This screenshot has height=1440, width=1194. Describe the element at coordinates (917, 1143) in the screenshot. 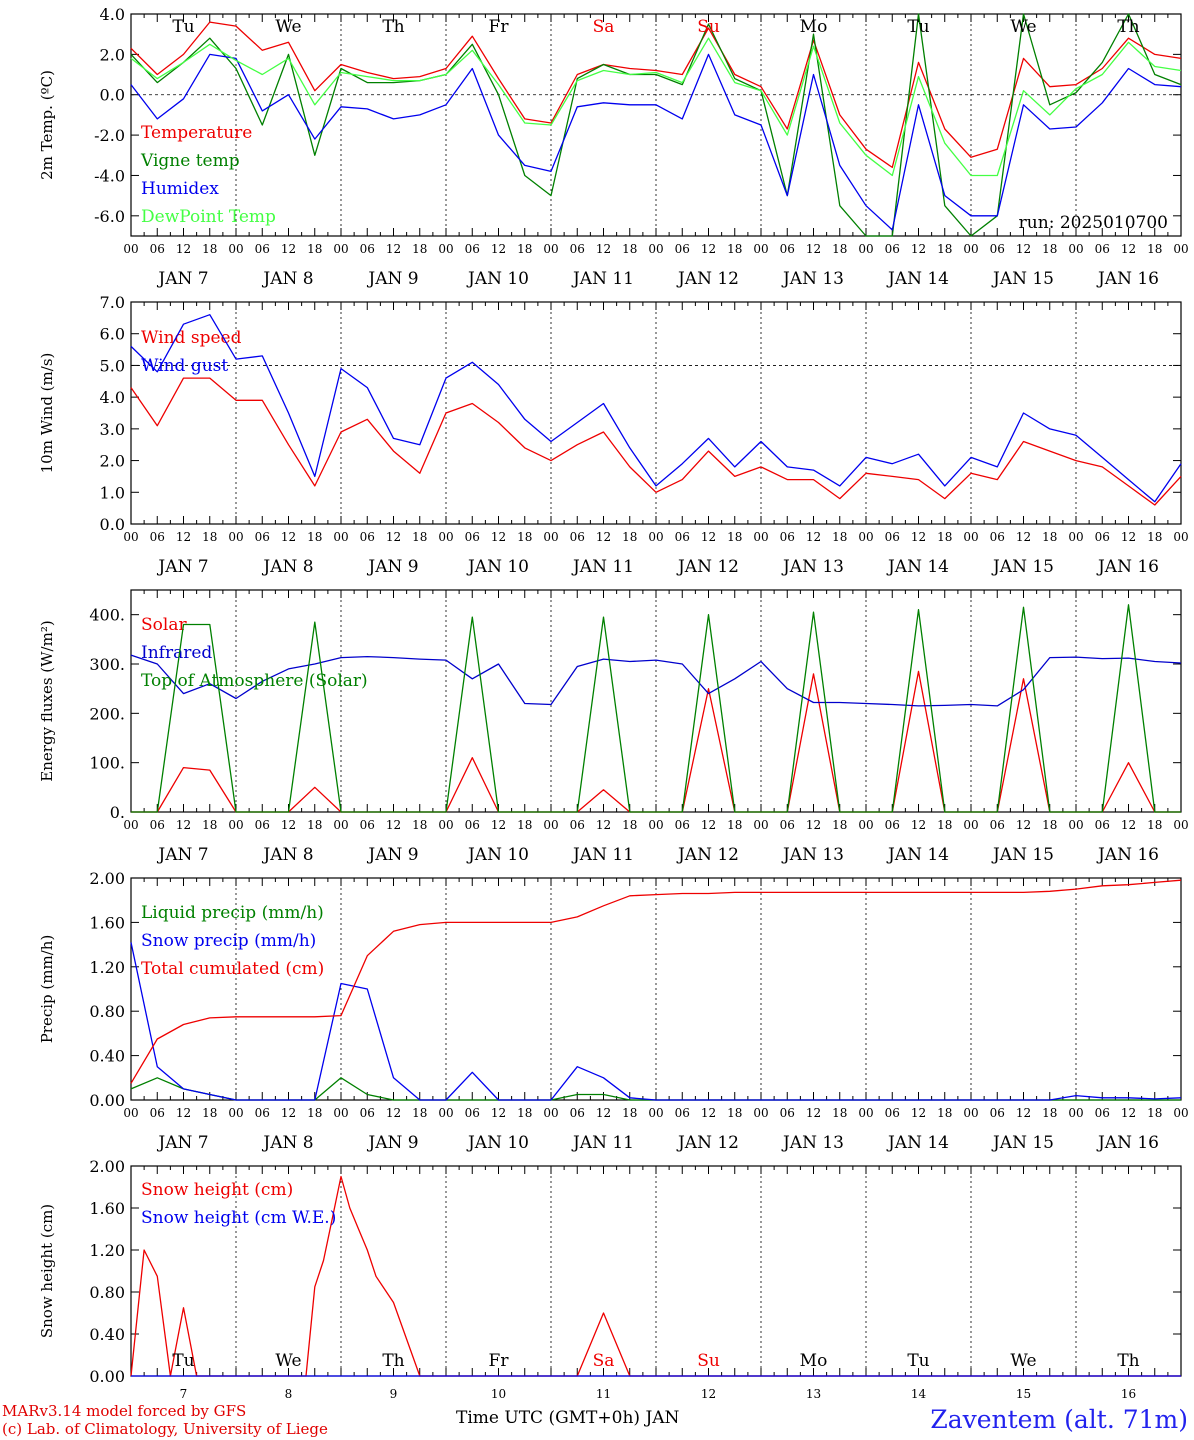

I see `x-date-label: JAN 14` at that location.